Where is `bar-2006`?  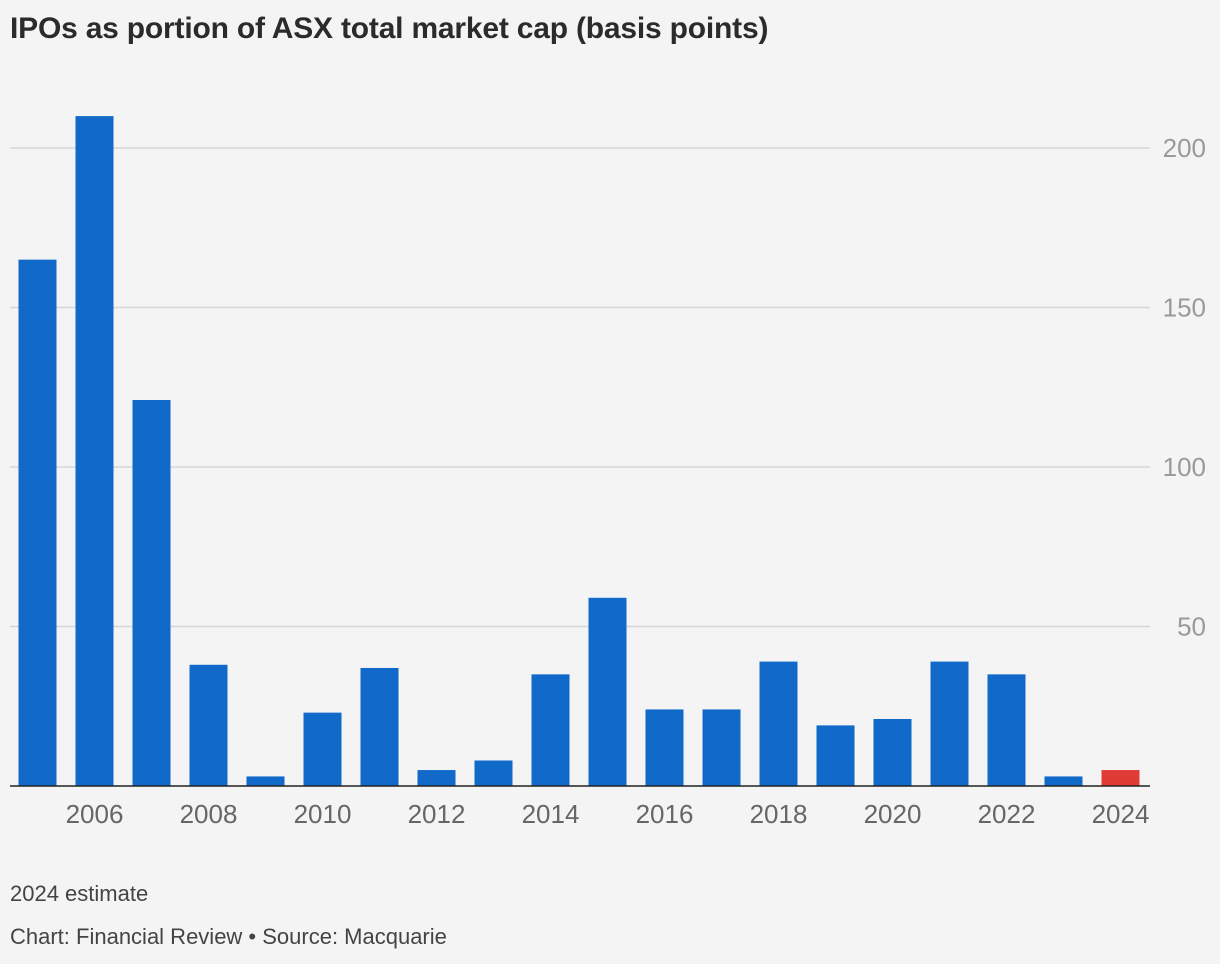 bar-2006 is located at coordinates (94, 451).